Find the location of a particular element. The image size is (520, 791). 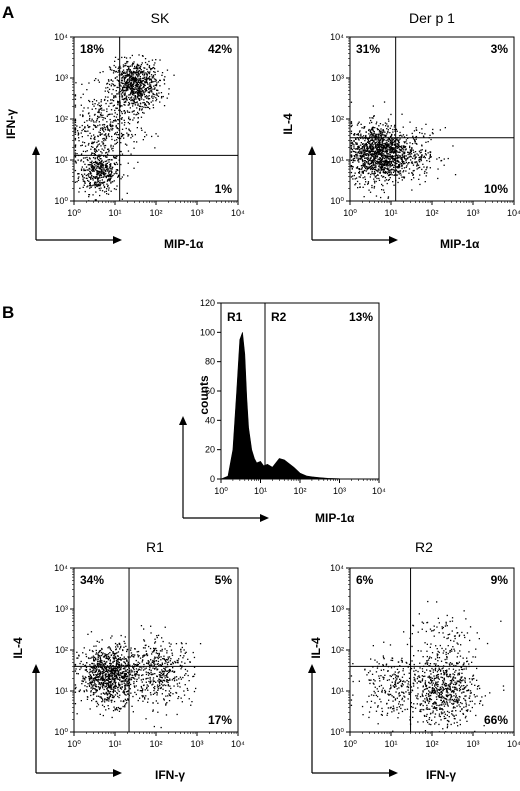

y-tick-label: 40 is located at coordinates (210, 420).